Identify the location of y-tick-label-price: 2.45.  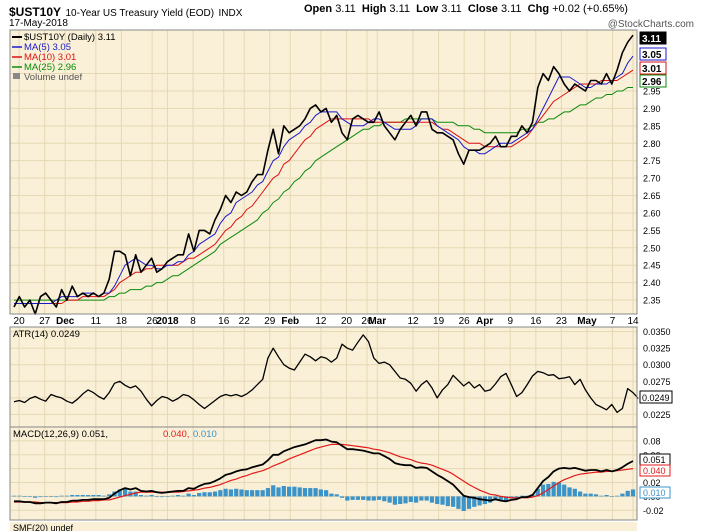
(652, 266).